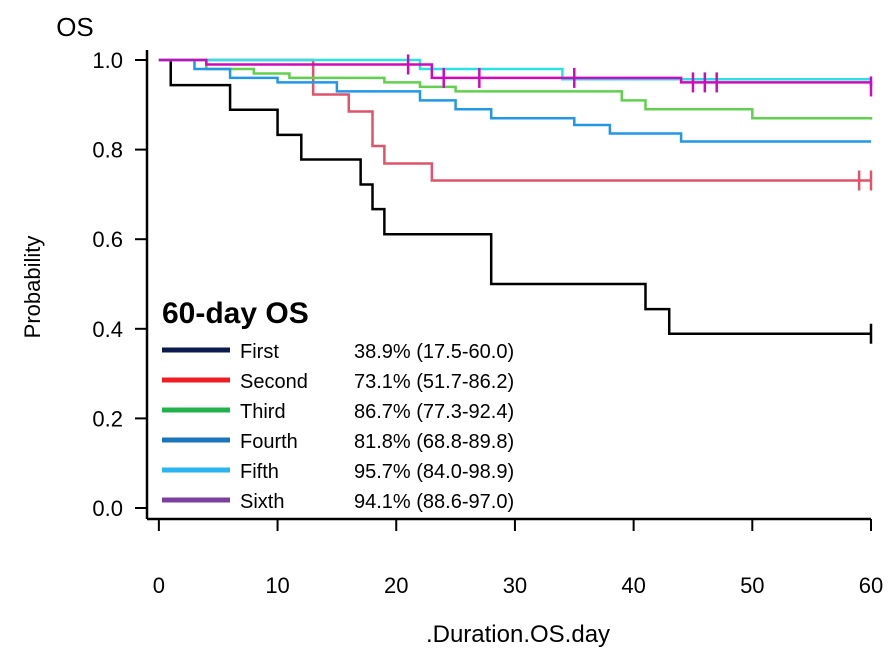  Describe the element at coordinates (434, 442) in the screenshot. I see `legend-series-estimate: 81.8% (68.8-89.8)` at that location.